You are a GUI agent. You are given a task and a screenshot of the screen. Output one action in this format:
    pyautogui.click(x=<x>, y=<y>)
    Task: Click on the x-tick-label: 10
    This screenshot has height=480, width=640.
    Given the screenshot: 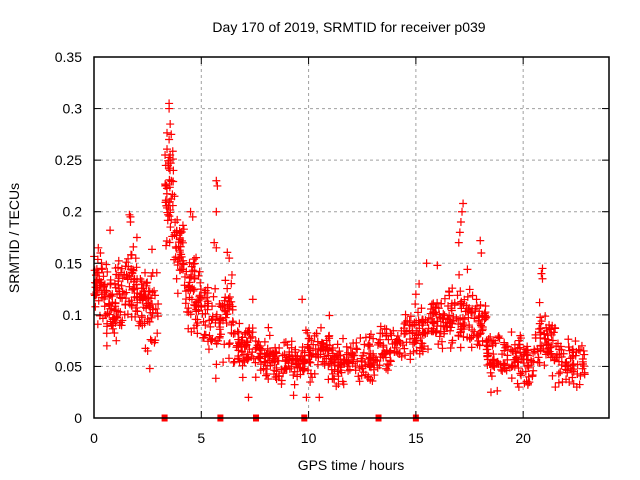 What is the action you would take?
    pyautogui.click(x=309, y=438)
    